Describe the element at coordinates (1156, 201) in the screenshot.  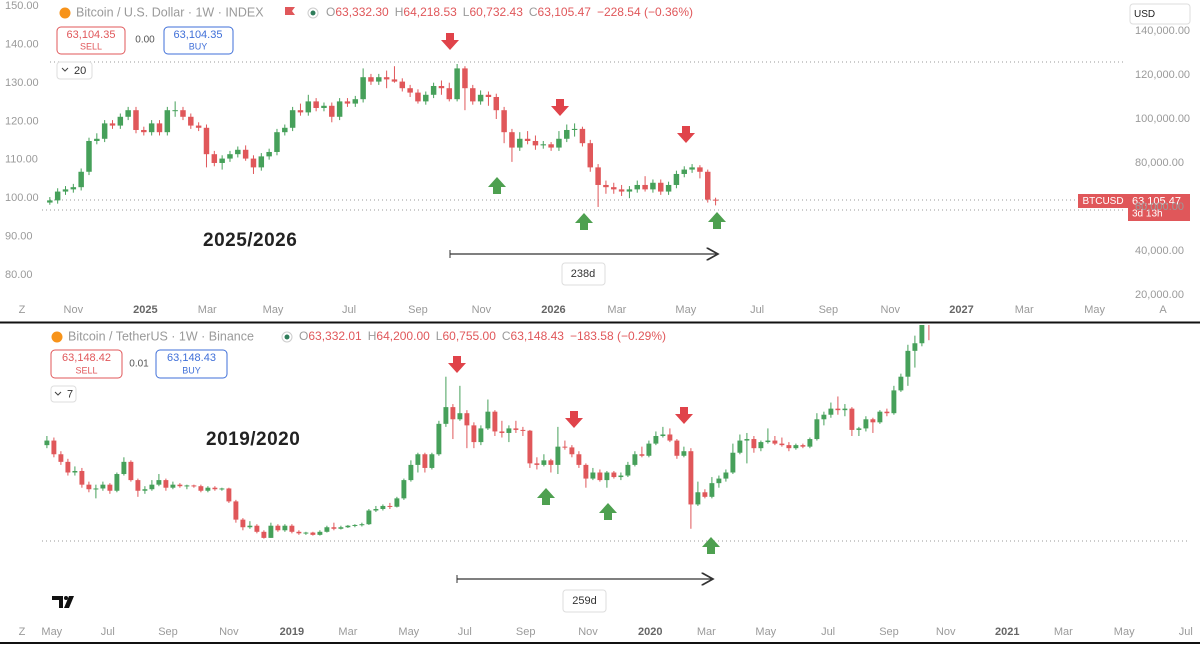
I see `price-tag-value: 63,105.47` at that location.